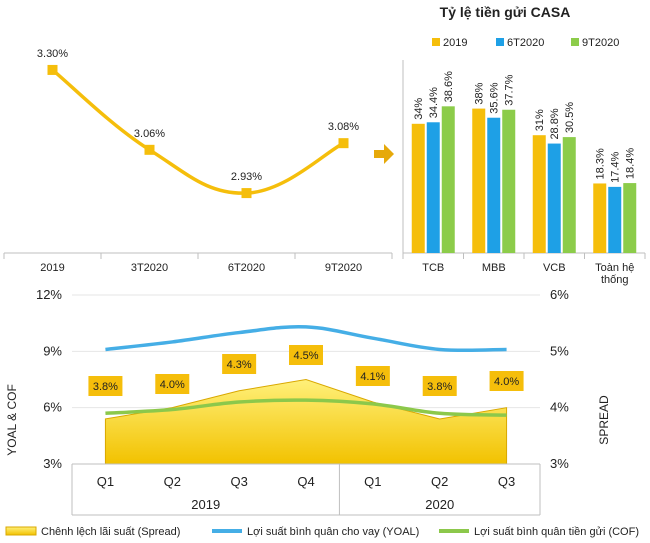 The image size is (650, 543). I want to click on combo-year-label: 2020, so click(439, 504).